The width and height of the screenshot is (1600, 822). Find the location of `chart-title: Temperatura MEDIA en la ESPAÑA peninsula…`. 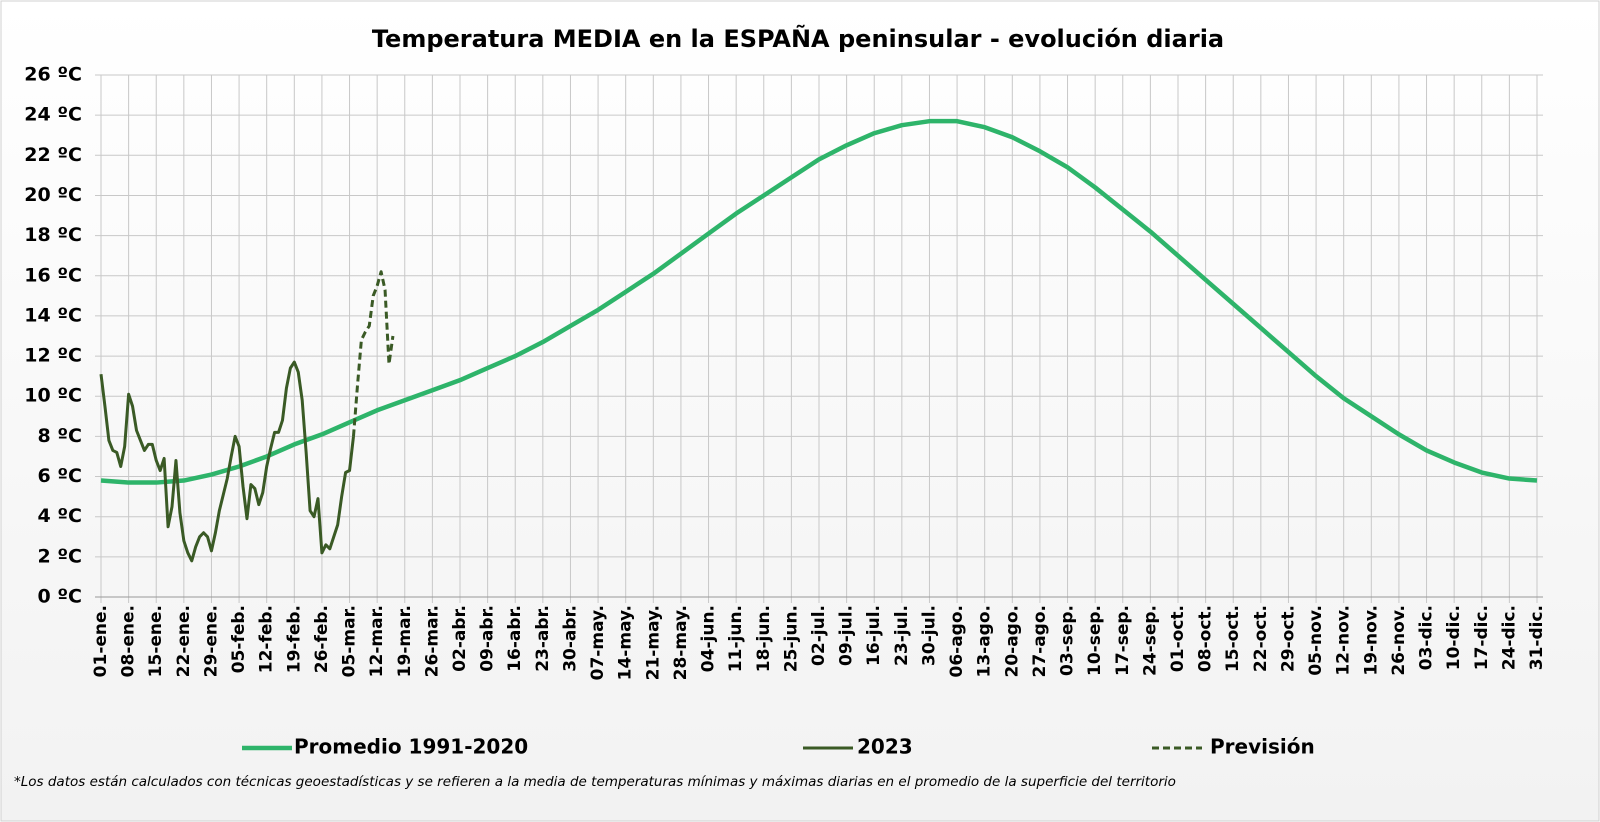

chart-title: Temperatura MEDIA en la ESPAÑA peninsula… is located at coordinates (798, 38).